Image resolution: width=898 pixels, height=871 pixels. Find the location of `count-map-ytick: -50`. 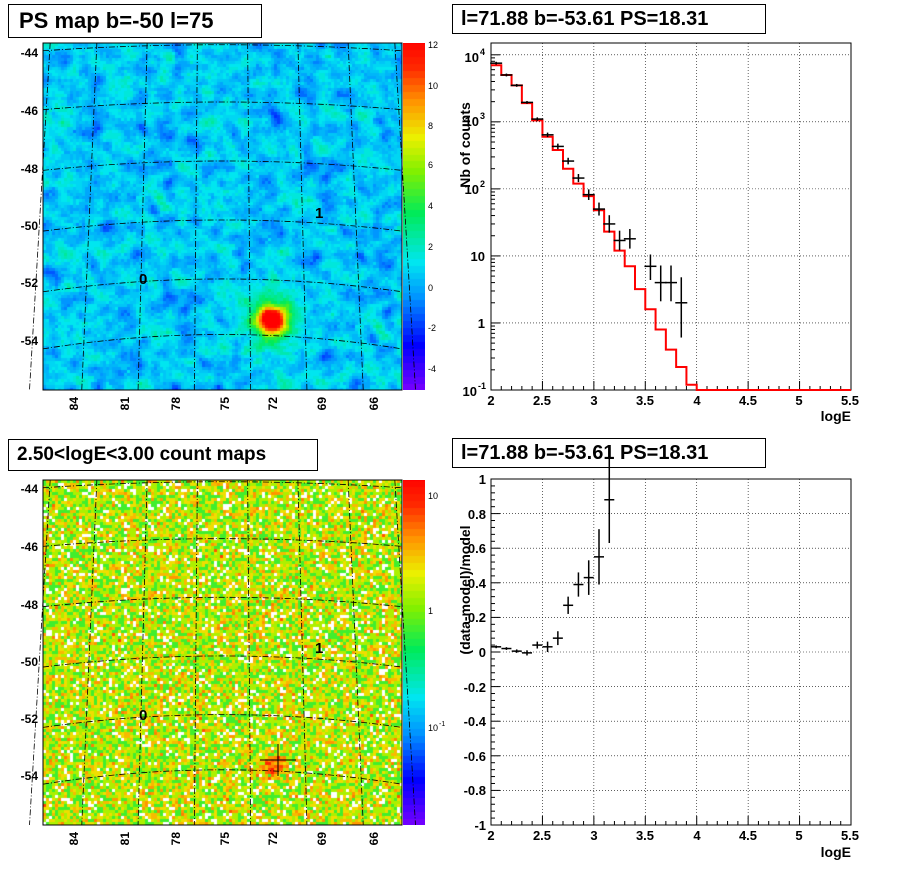

count-map-ytick: -50 is located at coordinates (30, 662).